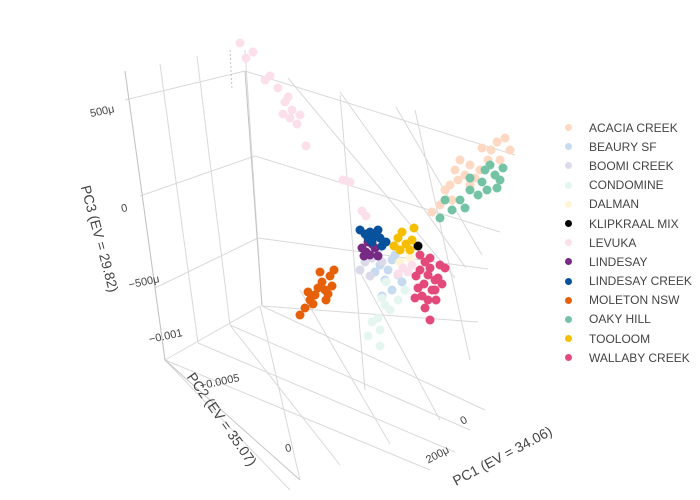 The image size is (700, 500). Describe the element at coordinates (418, 246) in the screenshot. I see `data-point-klipkraal-mix` at that location.